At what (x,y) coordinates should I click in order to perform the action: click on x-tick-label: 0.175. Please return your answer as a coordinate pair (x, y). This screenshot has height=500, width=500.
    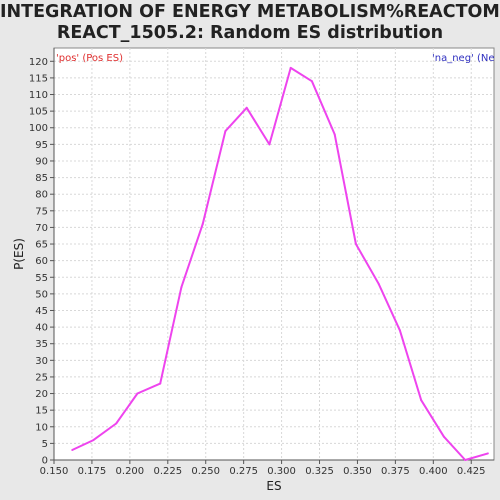
    Looking at the image, I should click on (92, 471).